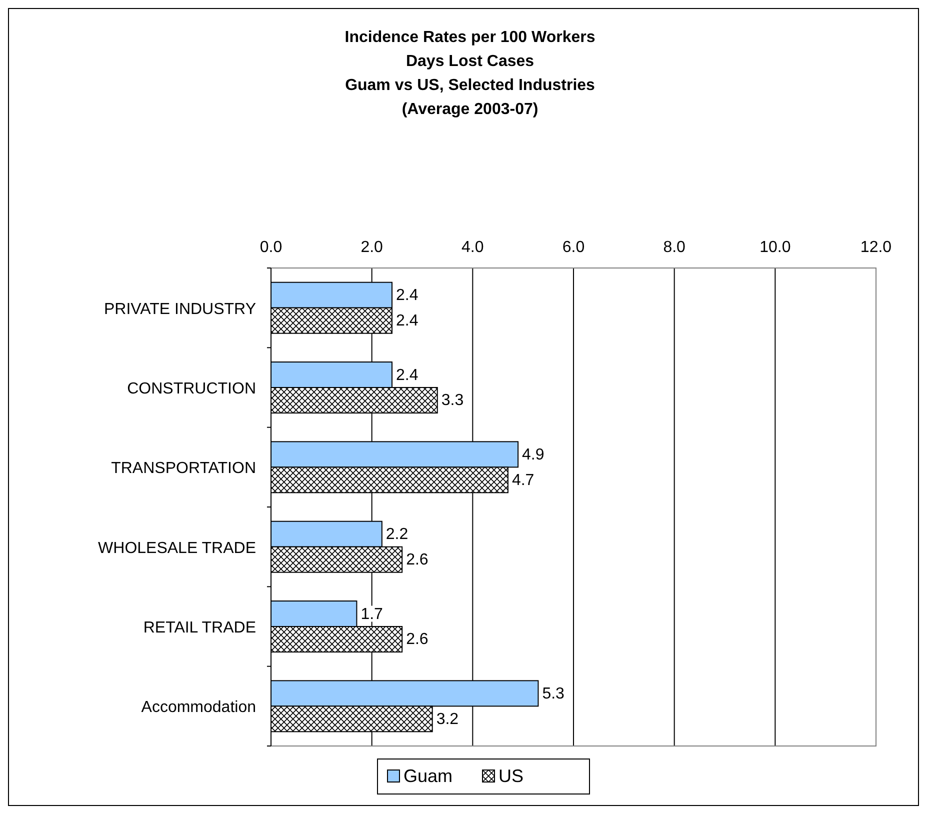 The image size is (927, 814). I want to click on data-label: 2.2, so click(397, 535).